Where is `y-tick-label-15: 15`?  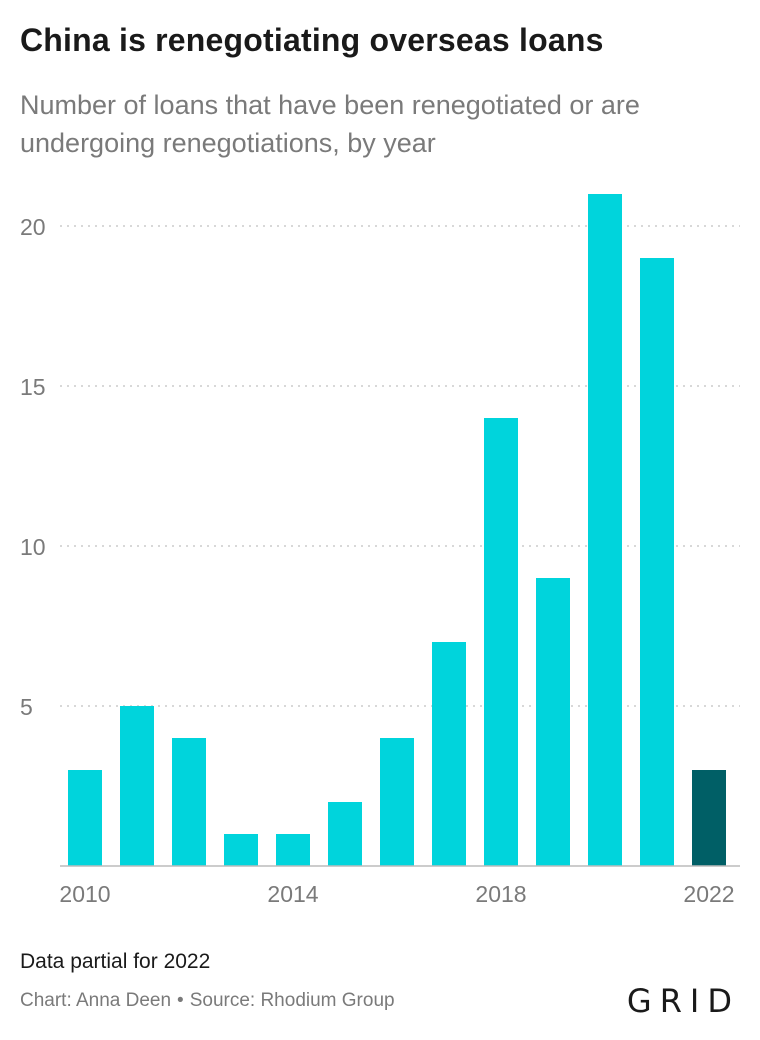 y-tick-label-15: 15 is located at coordinates (33, 387).